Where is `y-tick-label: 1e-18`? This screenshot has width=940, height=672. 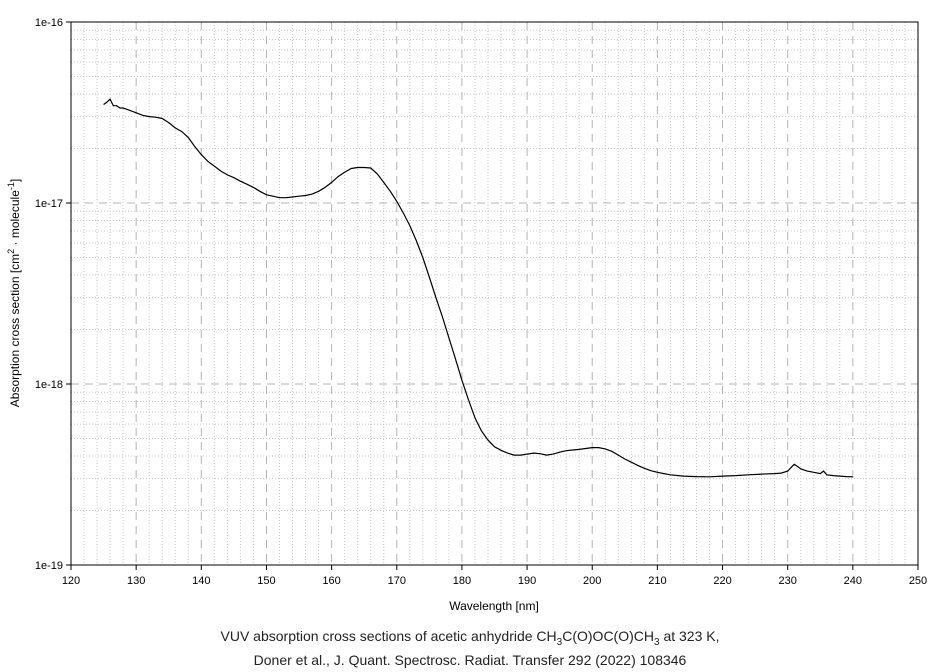
y-tick-label: 1e-18 is located at coordinates (49, 385).